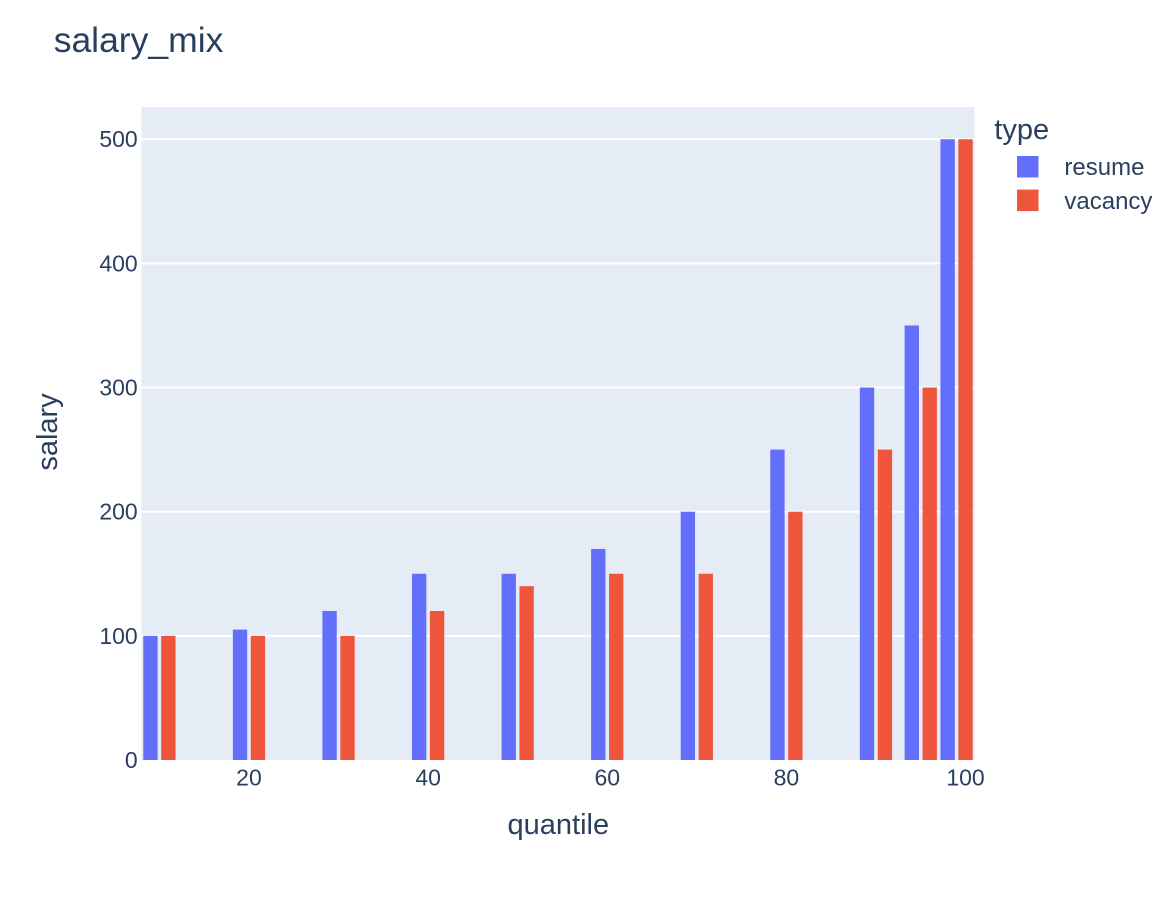 The width and height of the screenshot is (1176, 900). What do you see at coordinates (1108, 201) in the screenshot?
I see `svg-text: vacancy` at bounding box center [1108, 201].